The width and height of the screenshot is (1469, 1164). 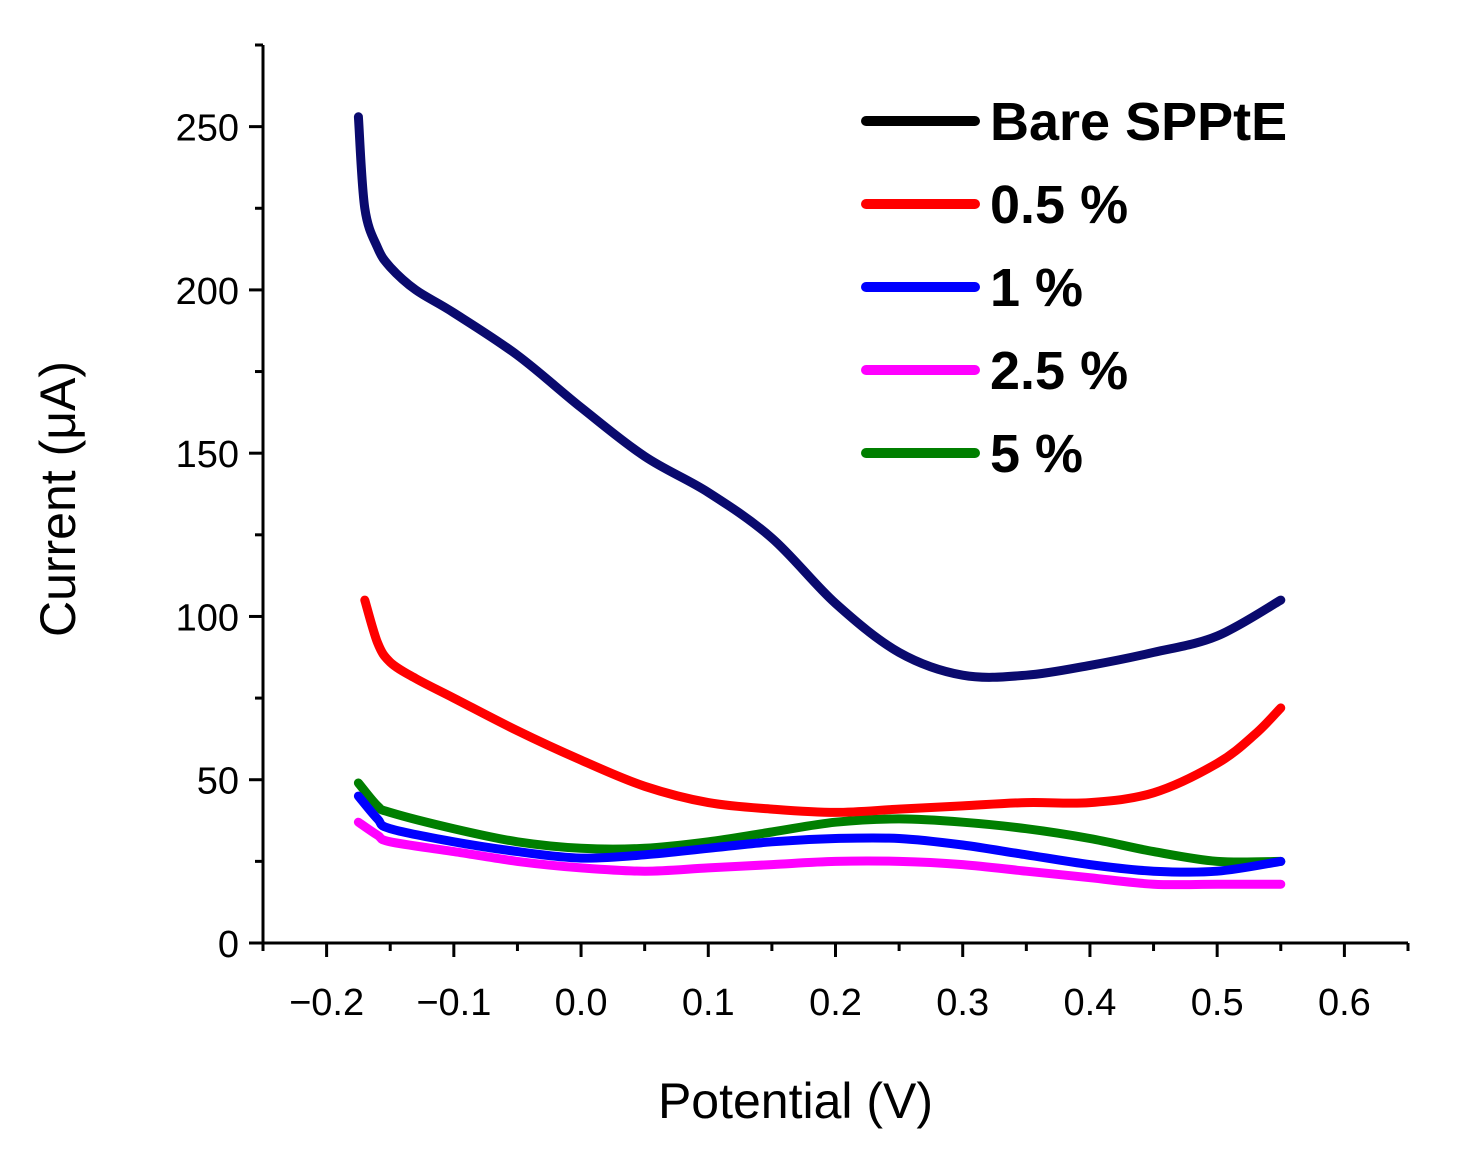 I want to click on legend-label: 5 %, so click(x=1036, y=454).